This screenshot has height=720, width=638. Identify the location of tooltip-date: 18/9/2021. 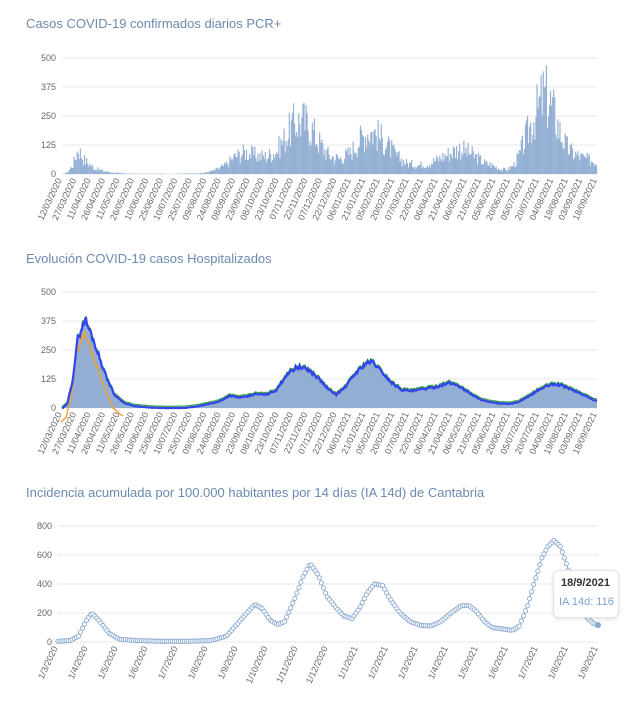
(585, 583).